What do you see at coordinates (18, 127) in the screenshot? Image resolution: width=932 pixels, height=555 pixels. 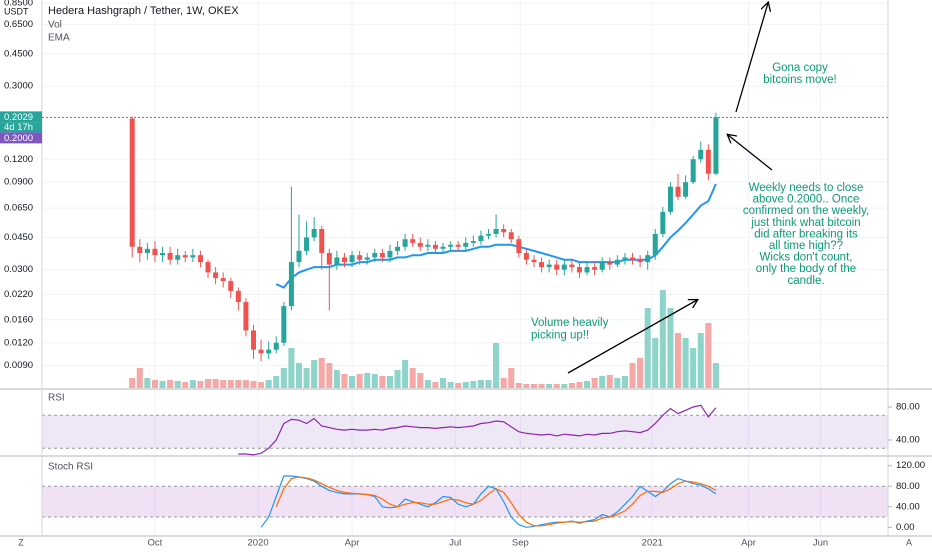 I see `countdown-label: 4d 17h` at bounding box center [18, 127].